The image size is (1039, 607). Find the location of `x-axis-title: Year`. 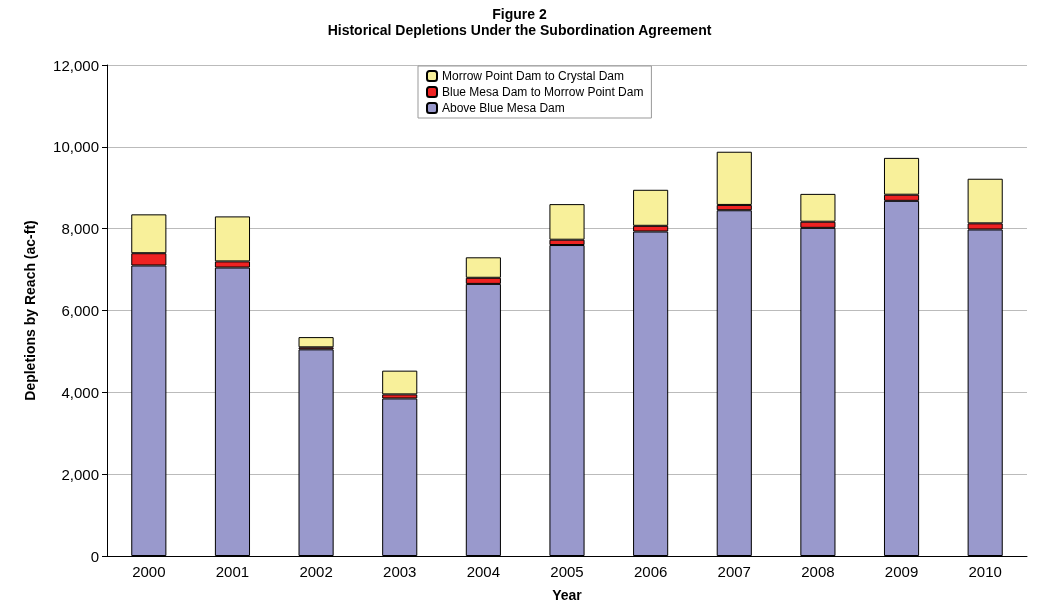

x-axis-title: Year is located at coordinates (567, 595).